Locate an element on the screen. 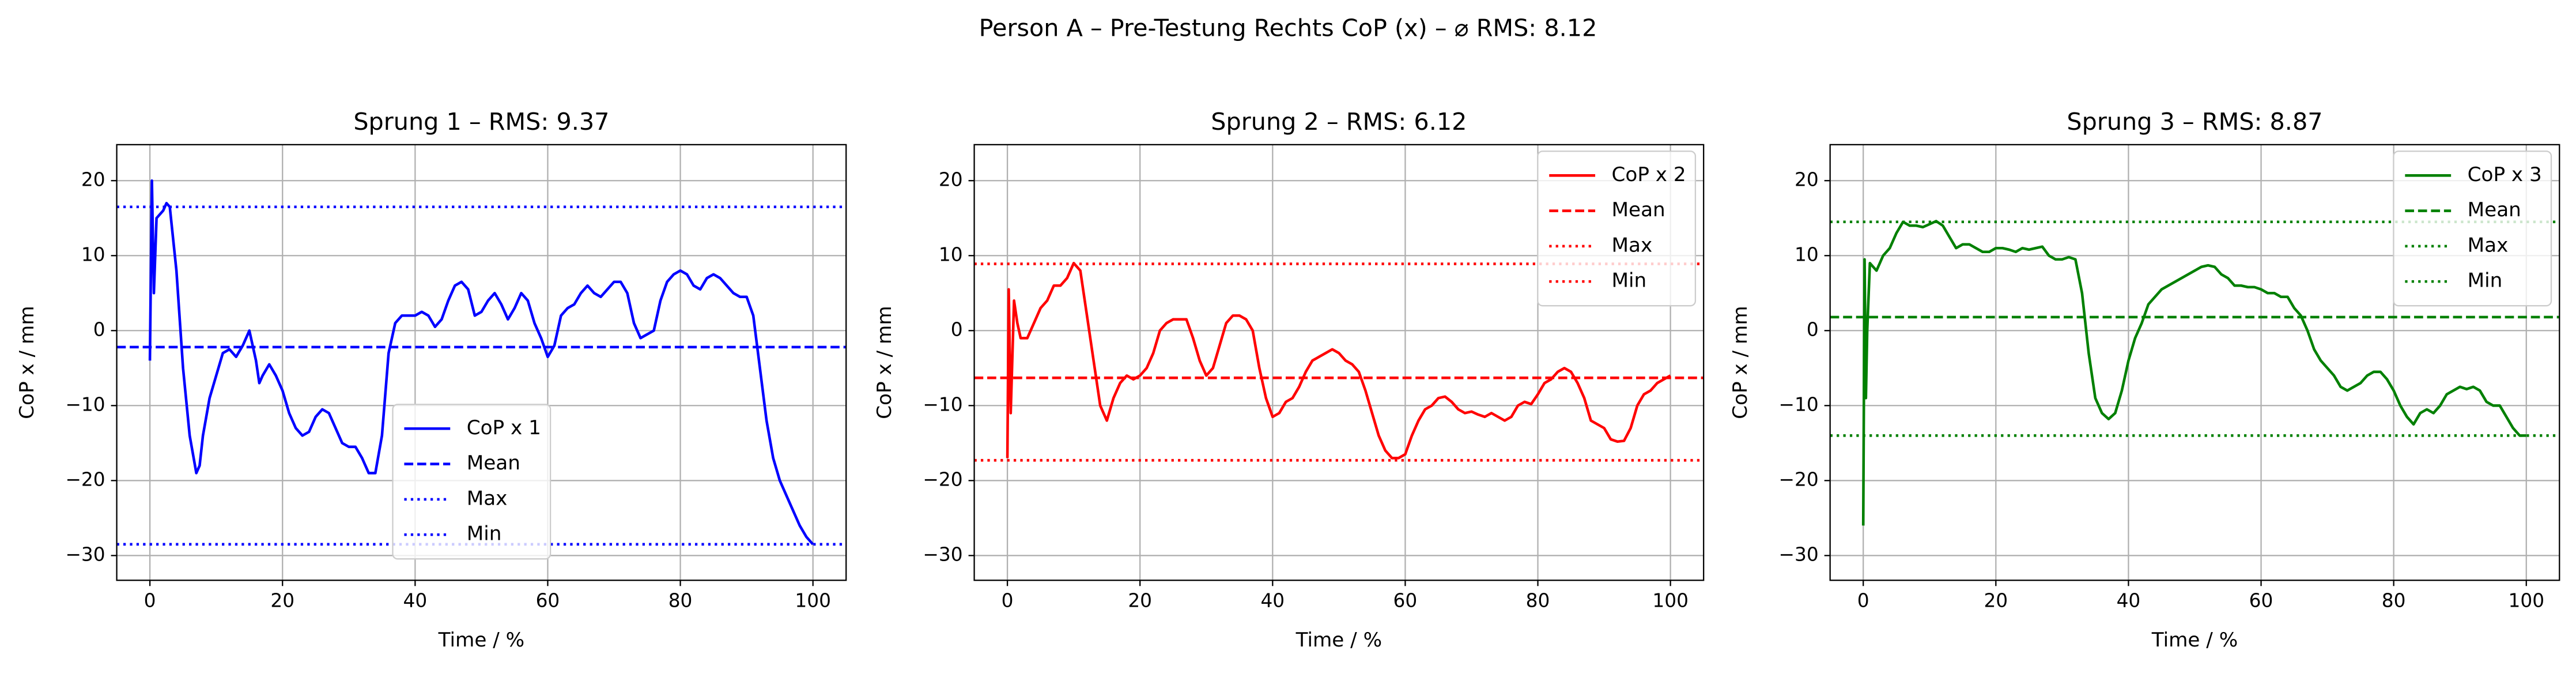 Image resolution: width=2576 pixels, height=673 pixels. legend: CoP x 3 Mean Max Min is located at coordinates (2472, 229).